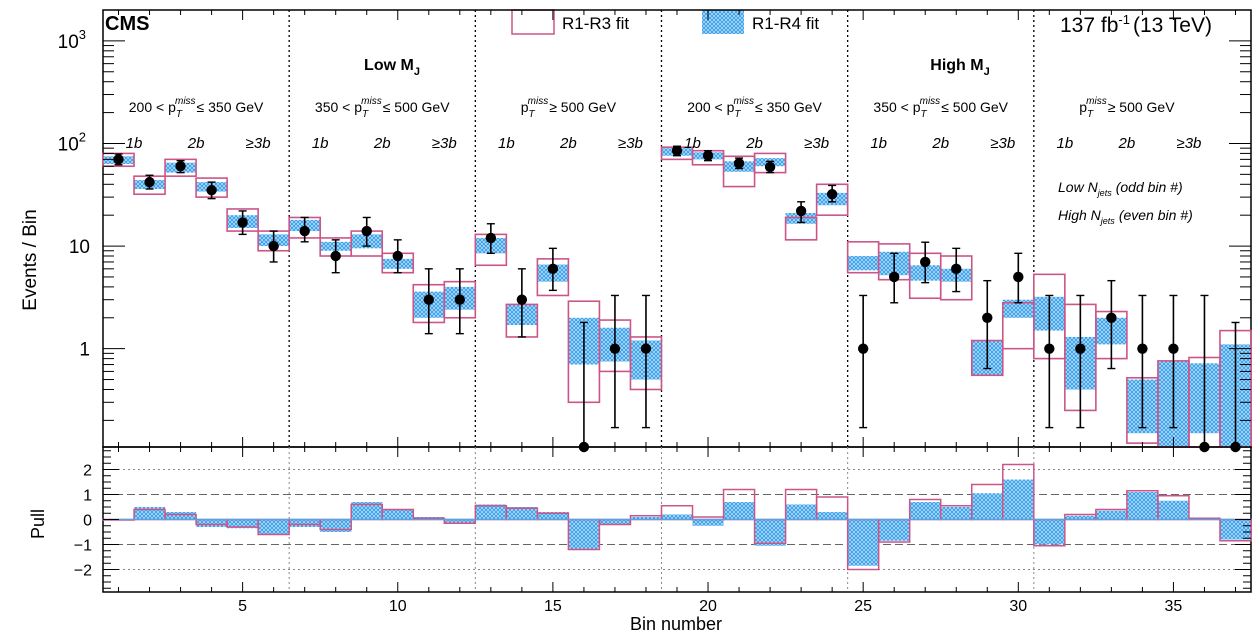 This screenshot has width=1256, height=638. Describe the element at coordinates (82, 136) in the screenshot. I see `y-tick-exponent: 2` at that location.